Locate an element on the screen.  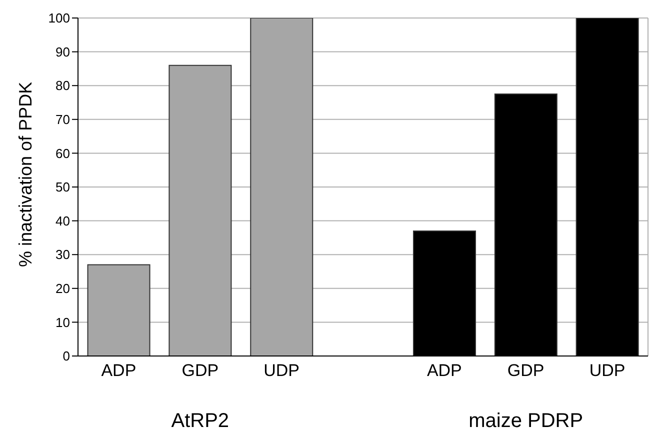
y-tick-label: 40 is located at coordinates (63, 220).